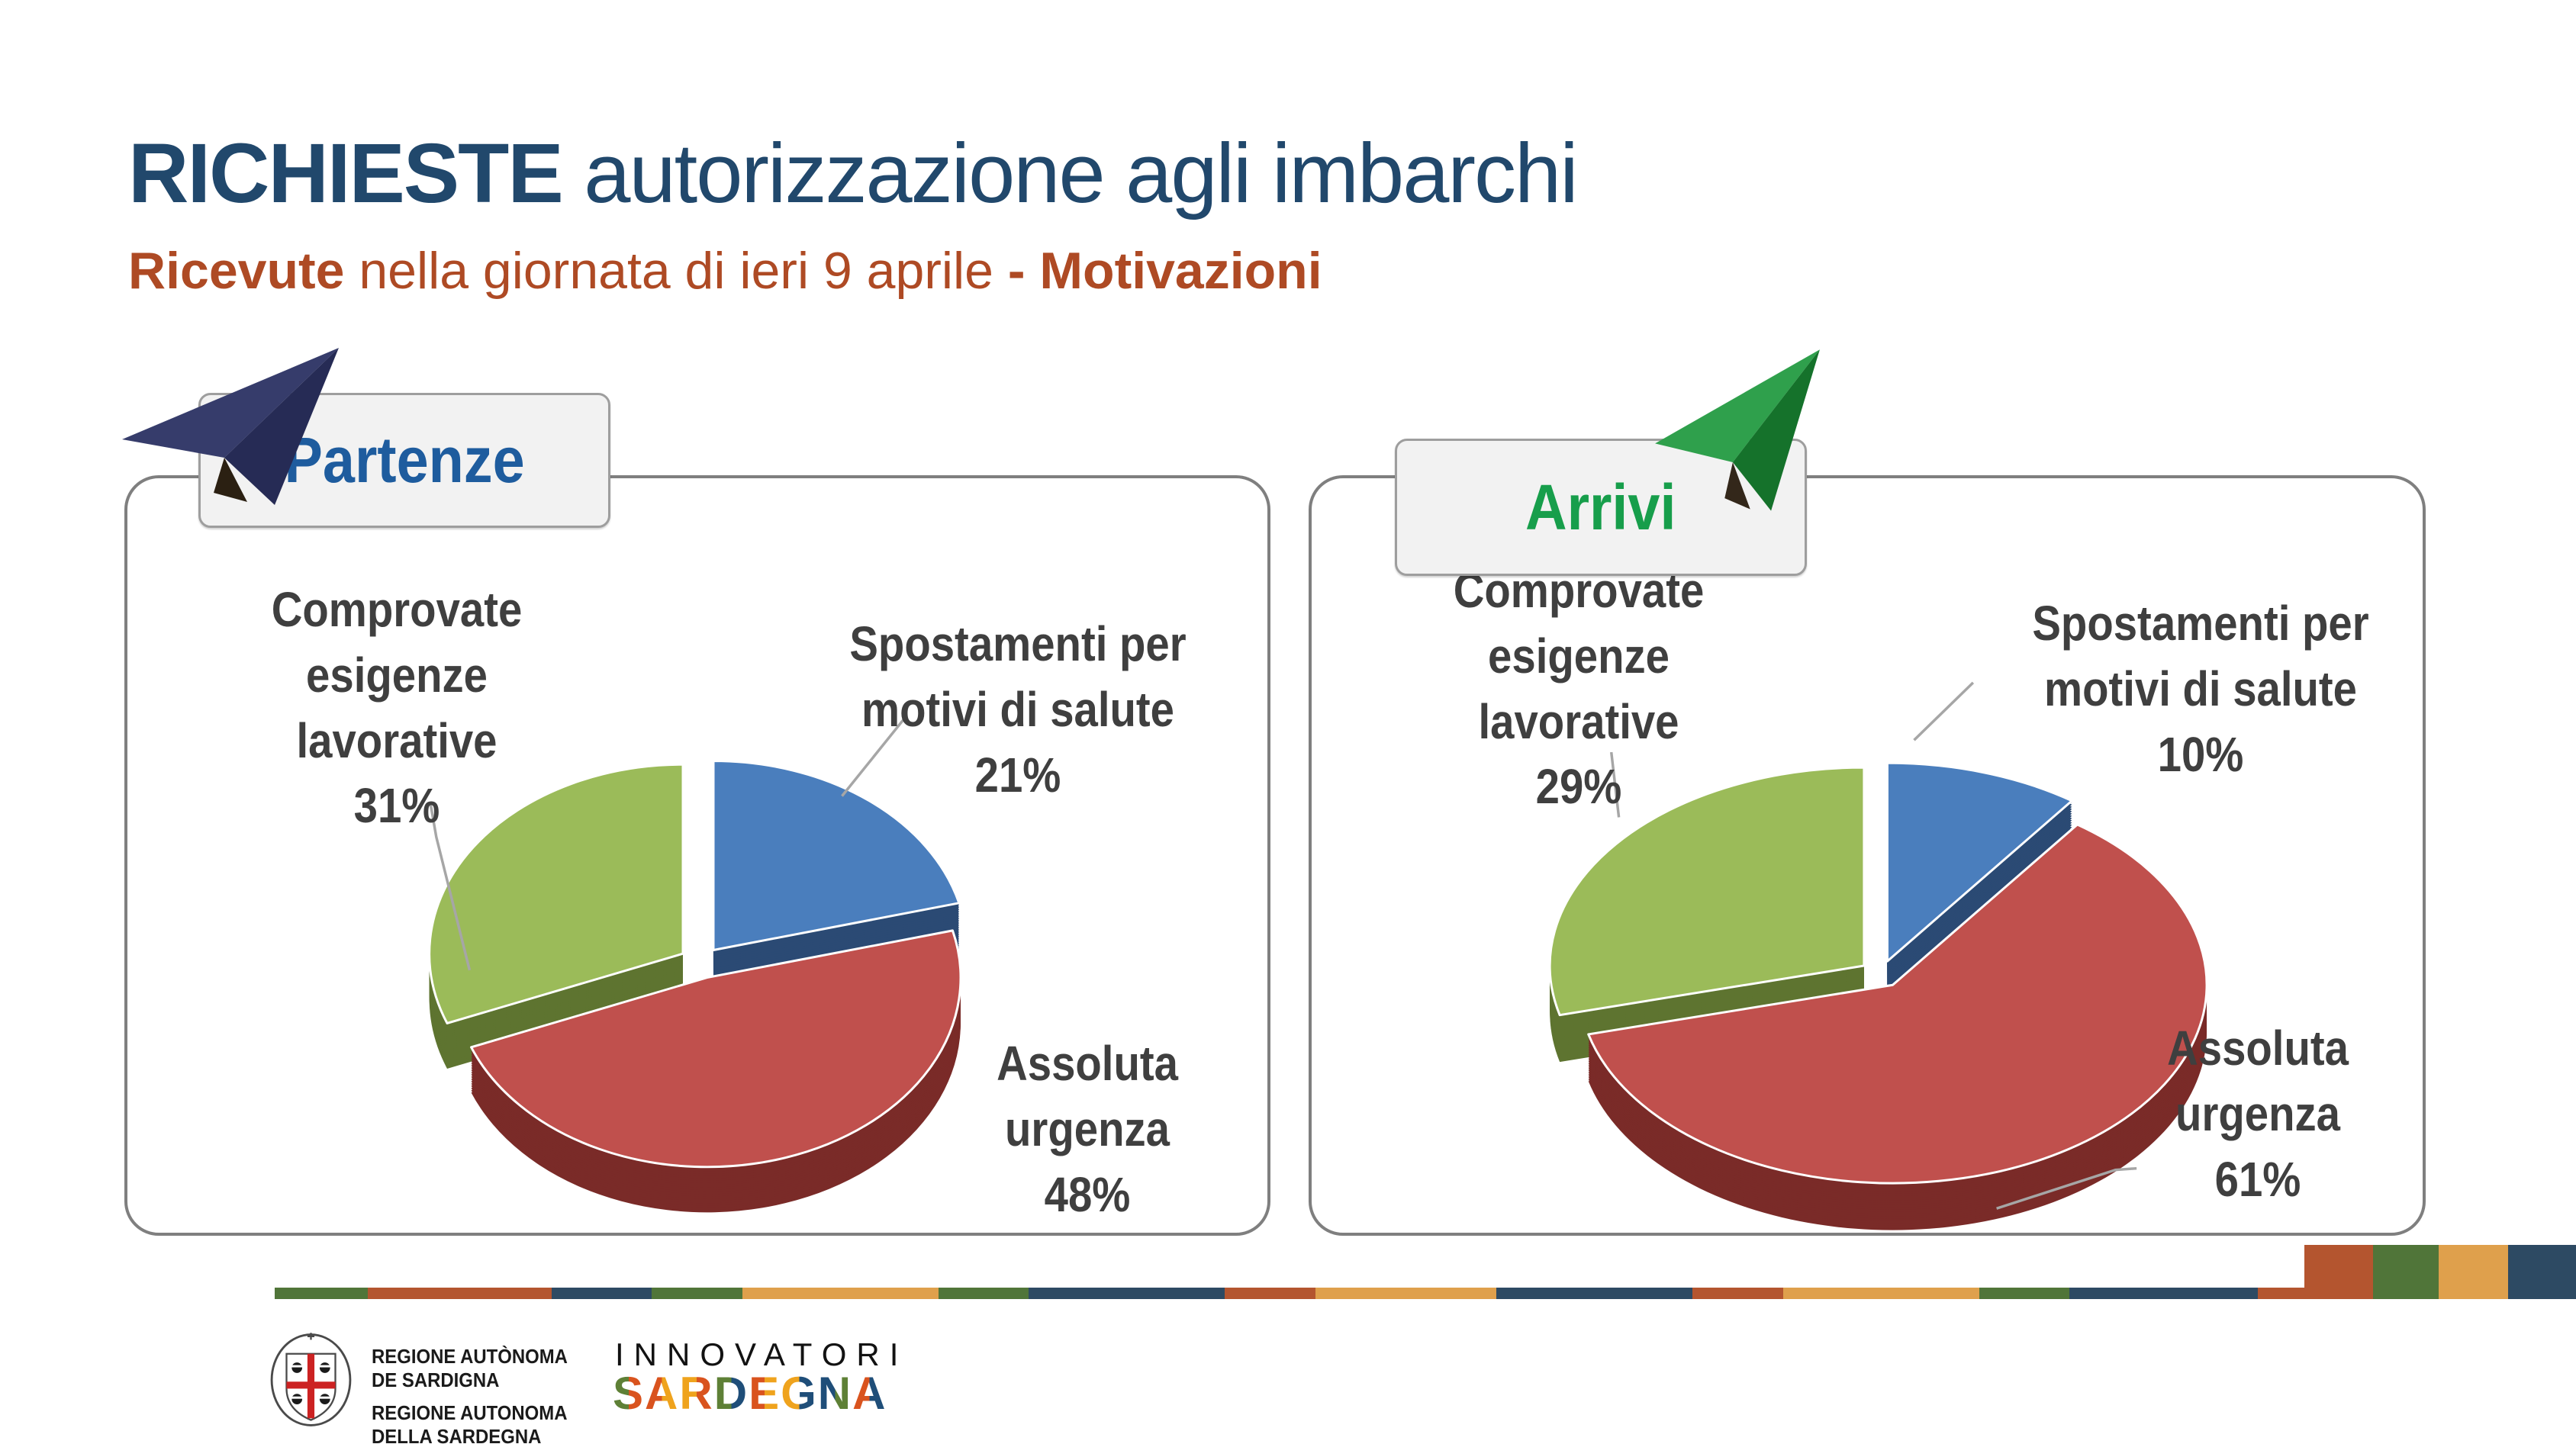 This screenshot has width=2576, height=1444. Describe the element at coordinates (457, 1434) in the screenshot. I see `region-text-line: DELLA SARDEGNA` at that location.